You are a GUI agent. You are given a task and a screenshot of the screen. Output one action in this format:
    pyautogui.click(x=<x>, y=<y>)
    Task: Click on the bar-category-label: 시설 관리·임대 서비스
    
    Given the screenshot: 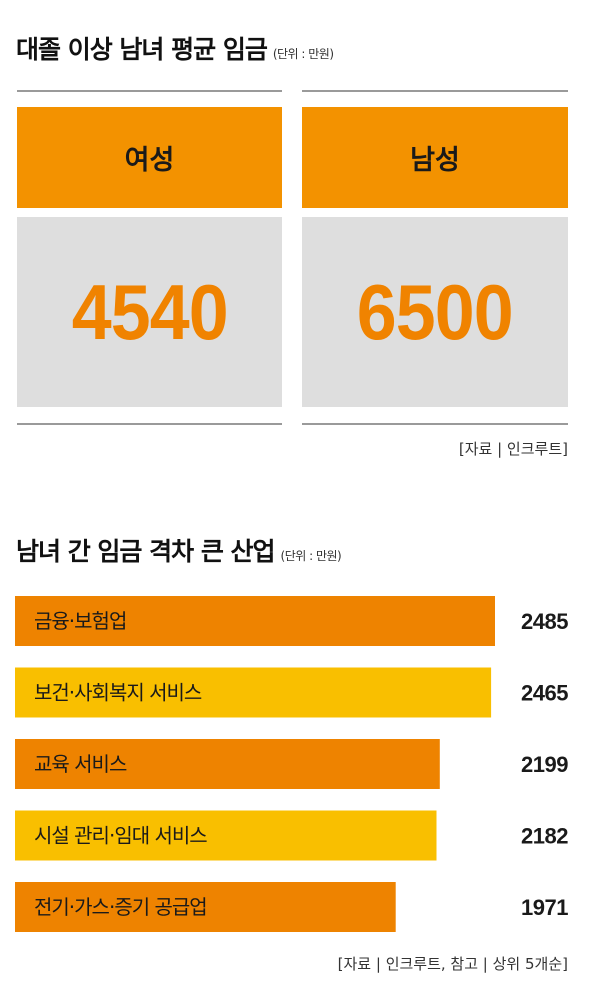 What is the action you would take?
    pyautogui.click(x=120, y=836)
    